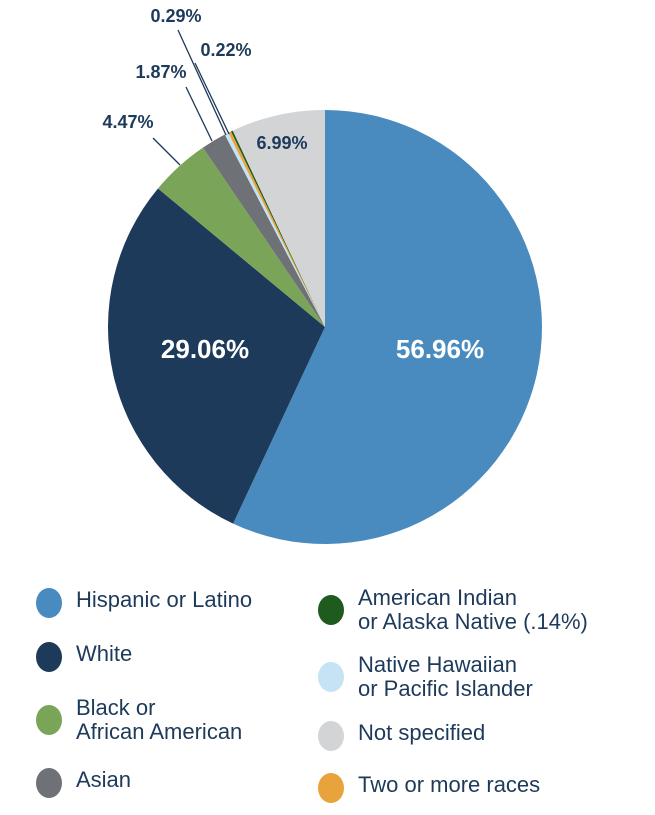  I want to click on leader-line-native-hawaiian-or-pacific-islander, so click(202, 82).